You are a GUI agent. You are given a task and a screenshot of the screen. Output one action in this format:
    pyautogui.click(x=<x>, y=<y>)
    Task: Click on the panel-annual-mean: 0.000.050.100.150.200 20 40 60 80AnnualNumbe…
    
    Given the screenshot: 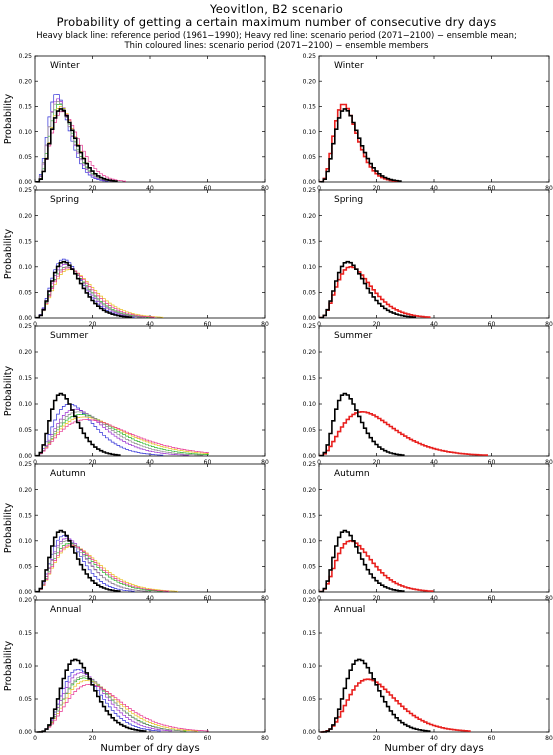 What is the action you would take?
    pyautogui.click(x=428, y=675)
    